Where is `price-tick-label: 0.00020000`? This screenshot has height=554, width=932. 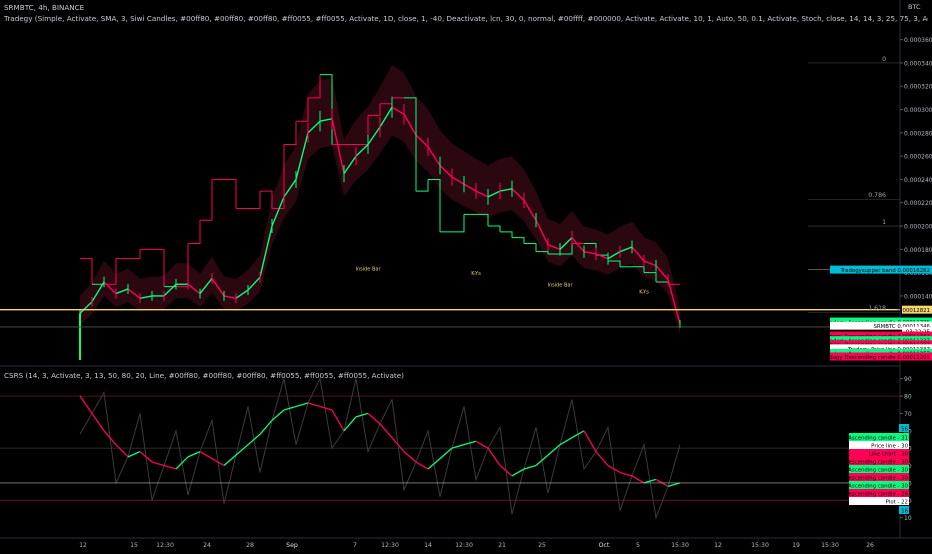 price-tick-label: 0.00020000 is located at coordinates (918, 227).